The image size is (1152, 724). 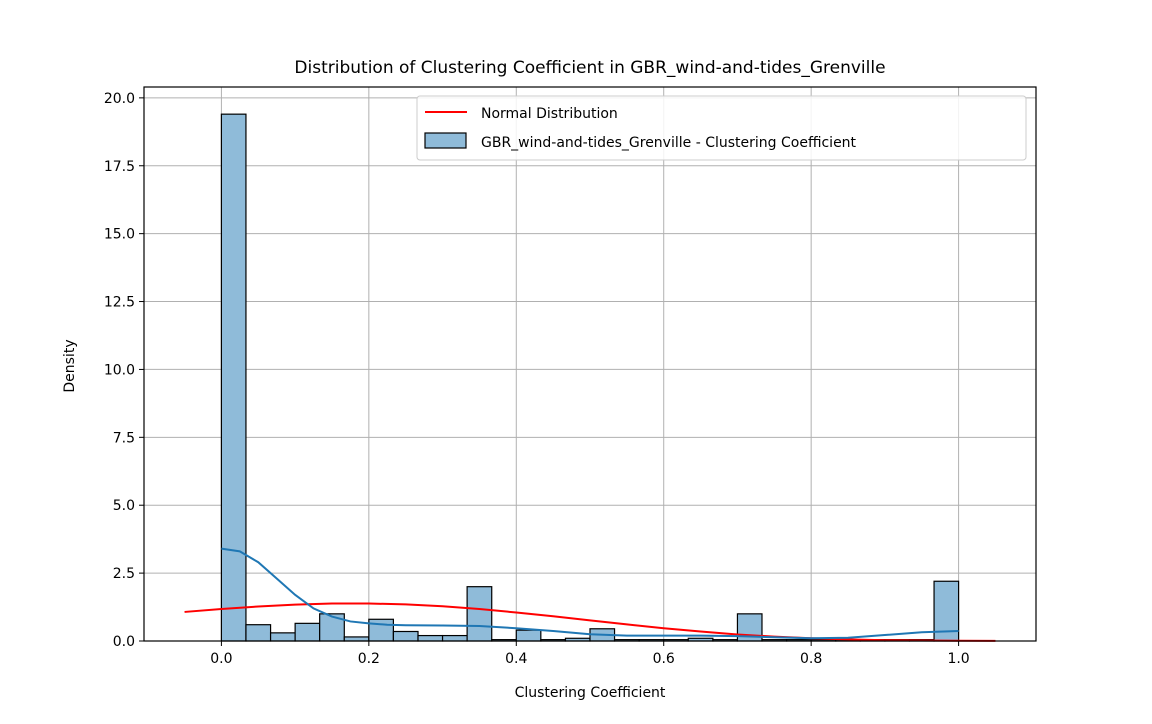 I want to click on normal-distribution-line, so click(x=590, y=622).